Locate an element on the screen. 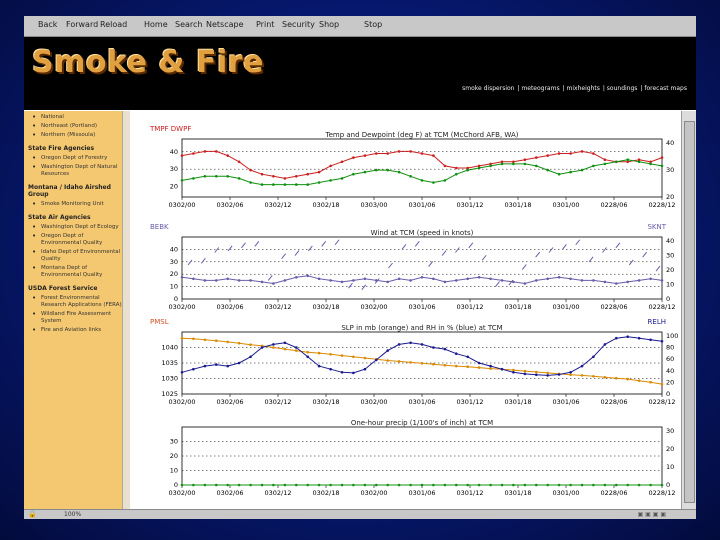  y-tick-right: 0 is located at coordinates (668, 485).